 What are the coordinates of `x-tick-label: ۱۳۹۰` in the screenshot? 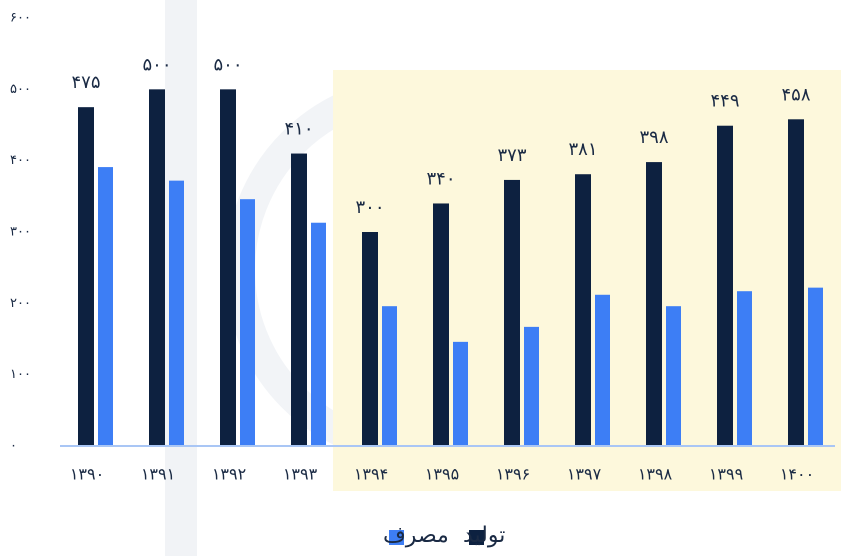 It's located at (87, 474).